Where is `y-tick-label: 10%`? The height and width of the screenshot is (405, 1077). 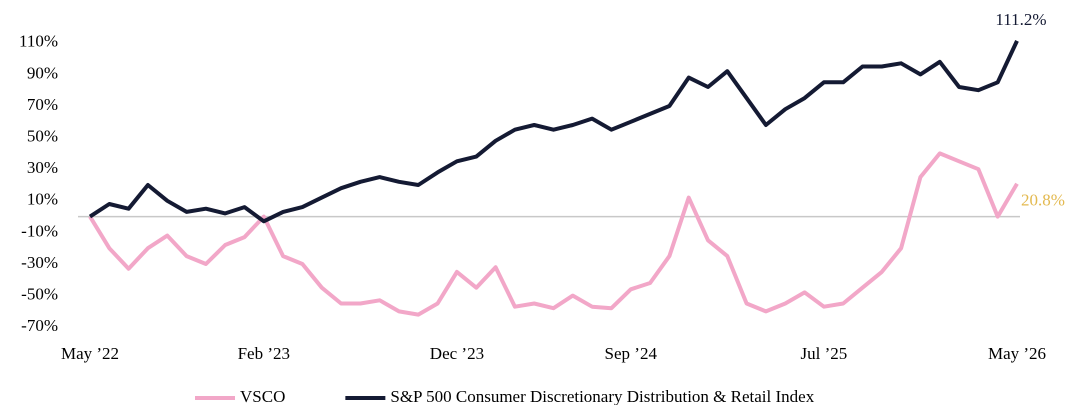 y-tick-label: 10% is located at coordinates (42, 199).